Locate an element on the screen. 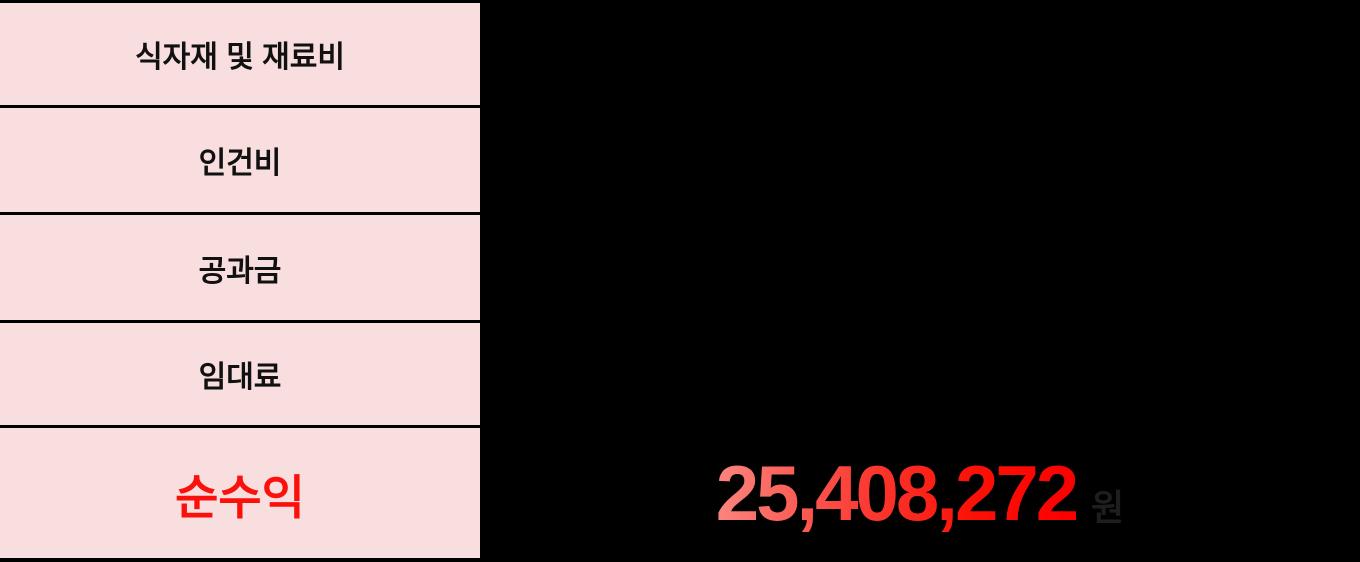 The height and width of the screenshot is (562, 1360). net-profit-amount-area: 25,408,272 원 is located at coordinates (920, 493).